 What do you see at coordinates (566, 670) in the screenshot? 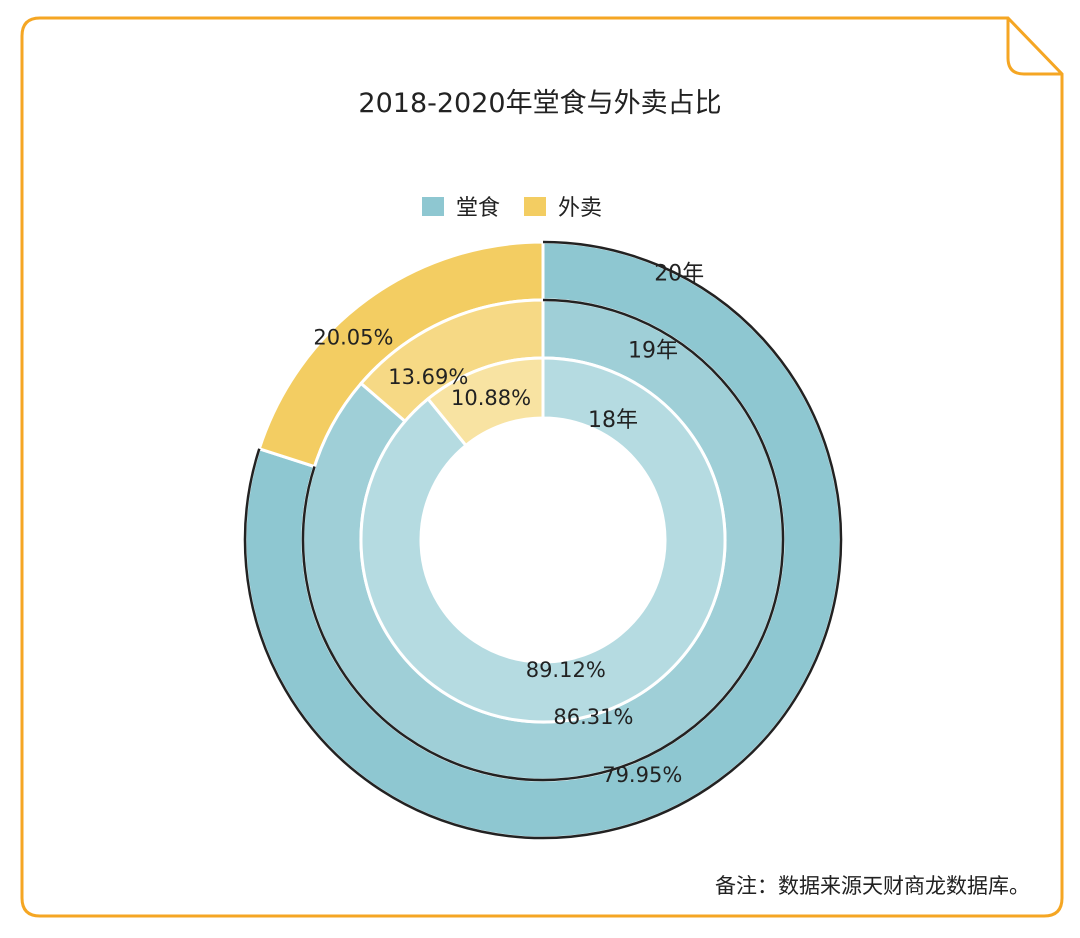
I see `value-label-18年-dinein: 89.12%` at bounding box center [566, 670].